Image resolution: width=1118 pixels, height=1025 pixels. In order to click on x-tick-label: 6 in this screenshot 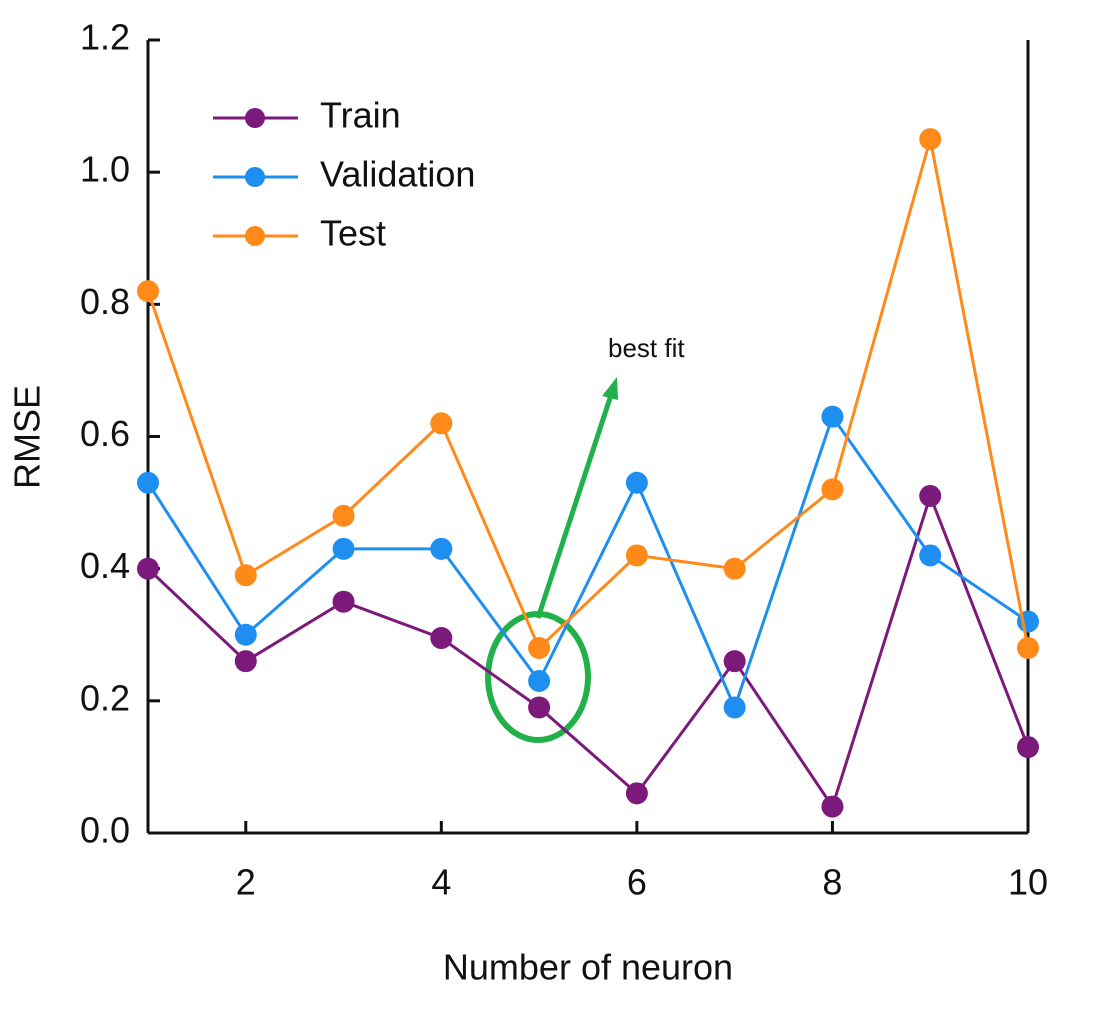, I will do `click(637, 882)`.